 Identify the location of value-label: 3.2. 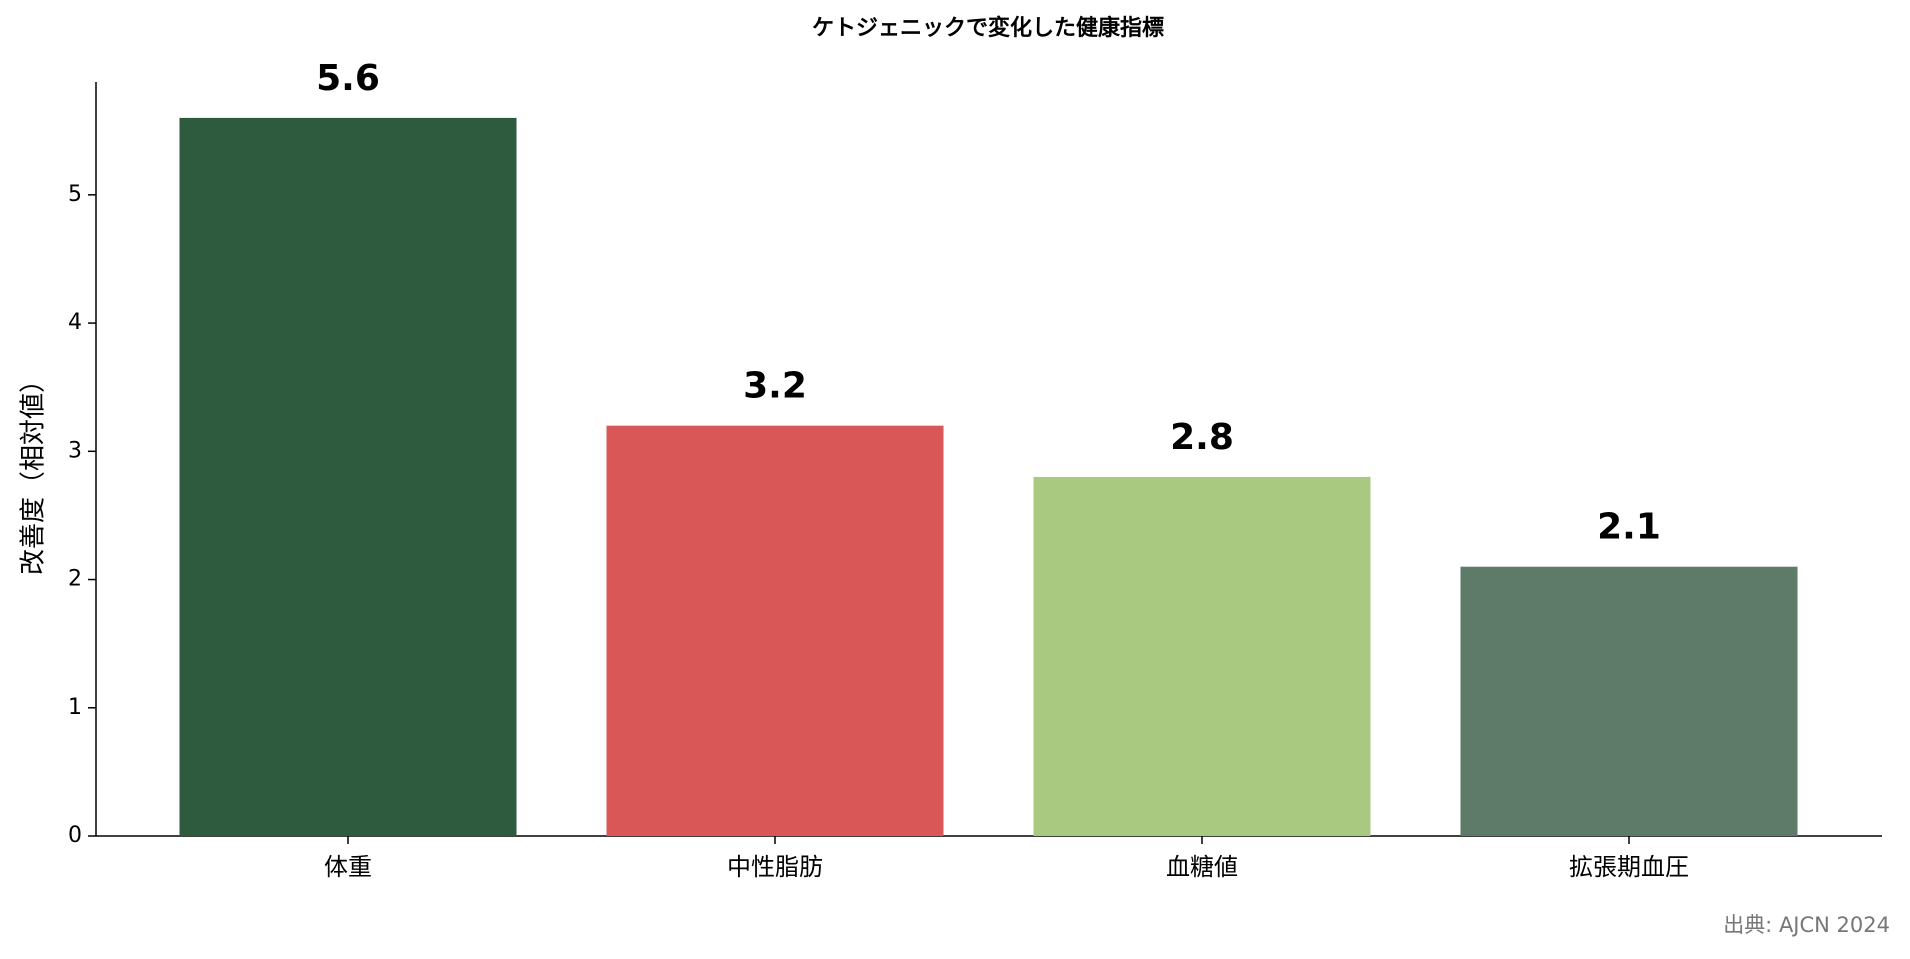
(775, 386).